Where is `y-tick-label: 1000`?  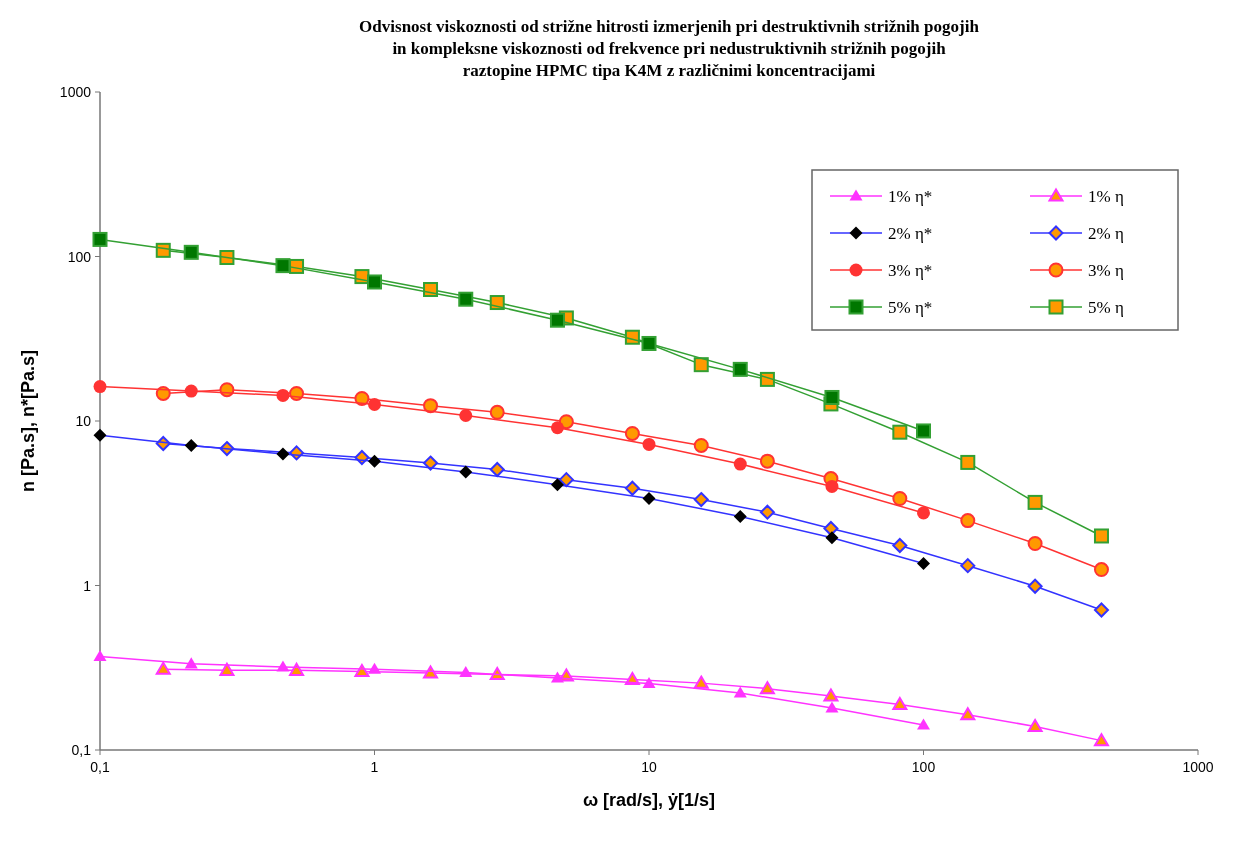 y-tick-label: 1000 is located at coordinates (75, 92).